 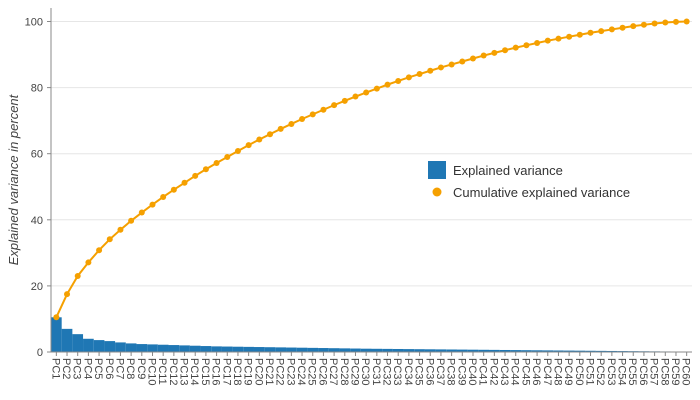 What do you see at coordinates (377, 350) in the screenshot?
I see `bar-pc31` at bounding box center [377, 350].